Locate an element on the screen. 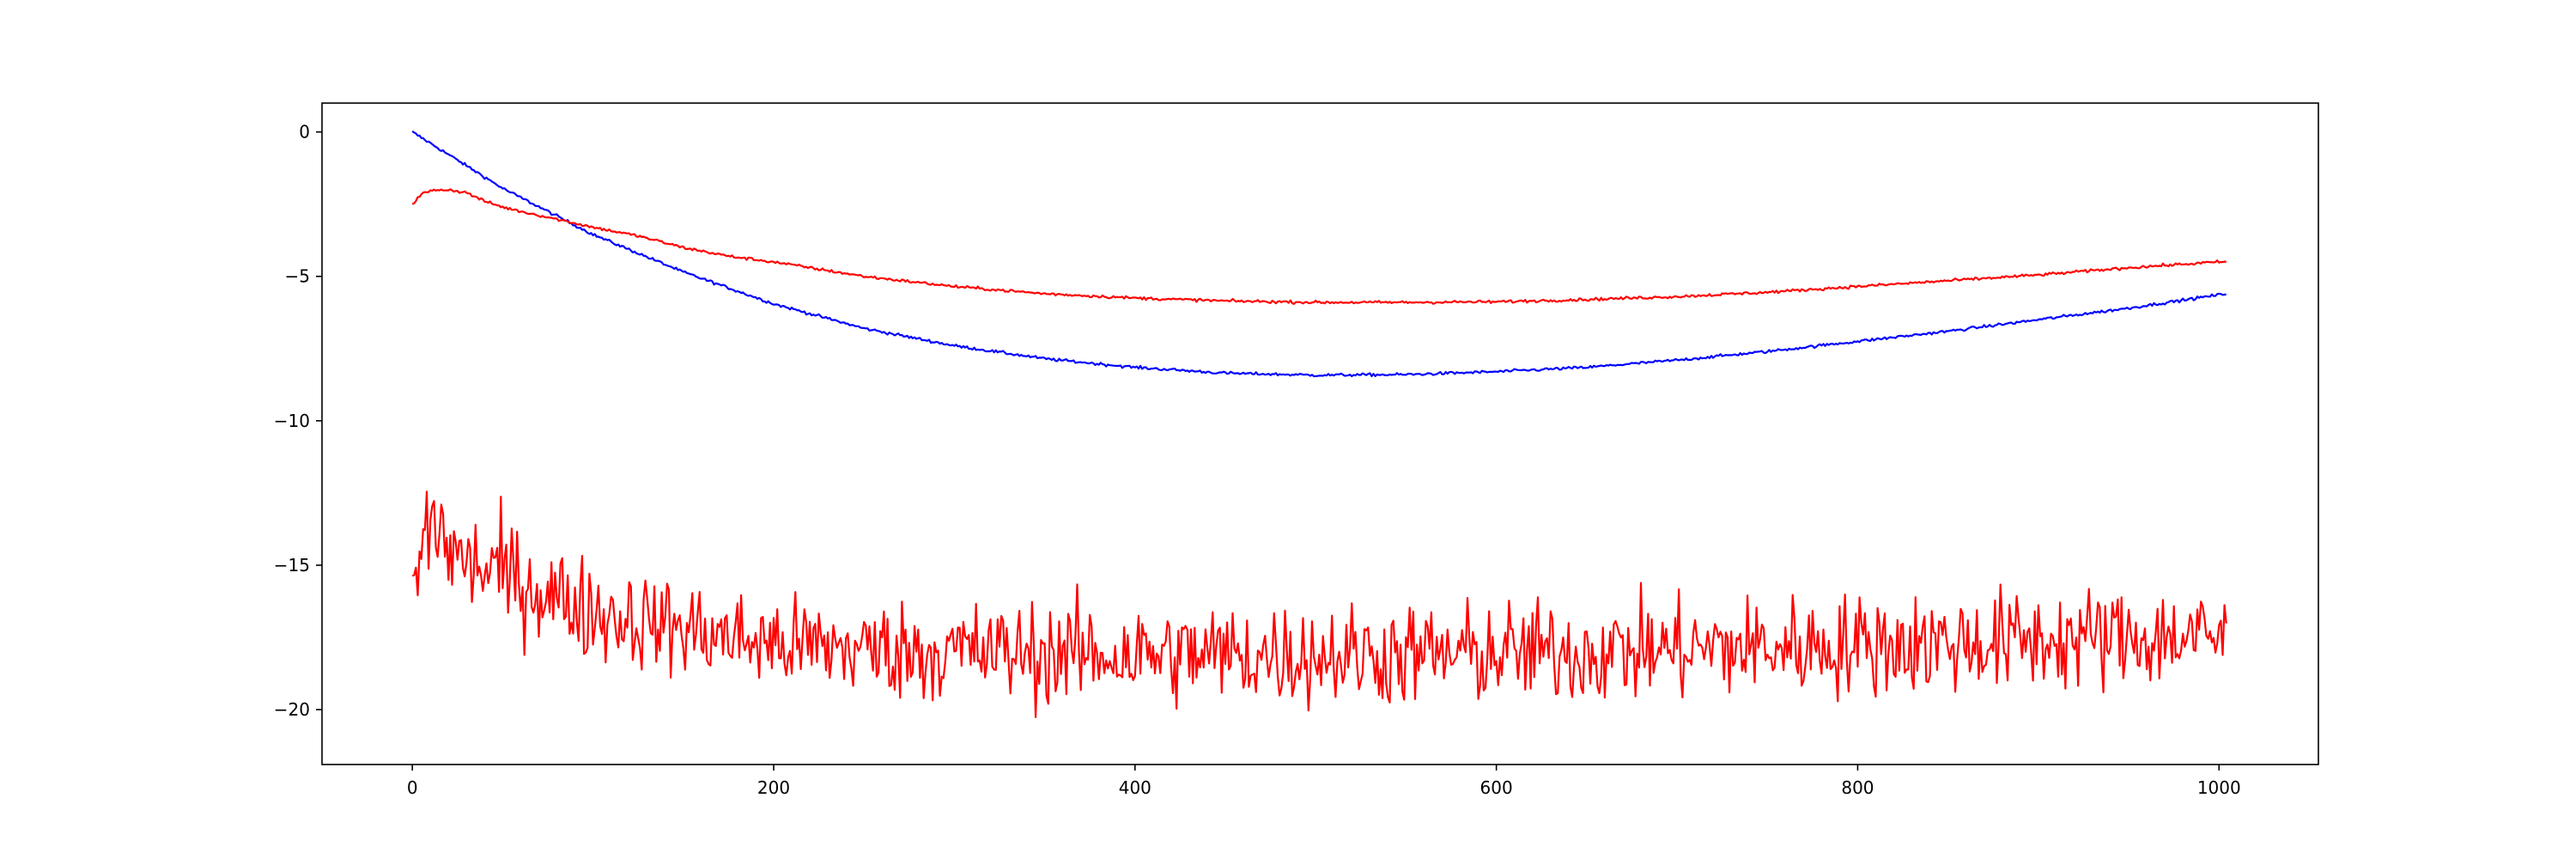 The image size is (2576, 859). y-tick-label: 0 is located at coordinates (304, 132).